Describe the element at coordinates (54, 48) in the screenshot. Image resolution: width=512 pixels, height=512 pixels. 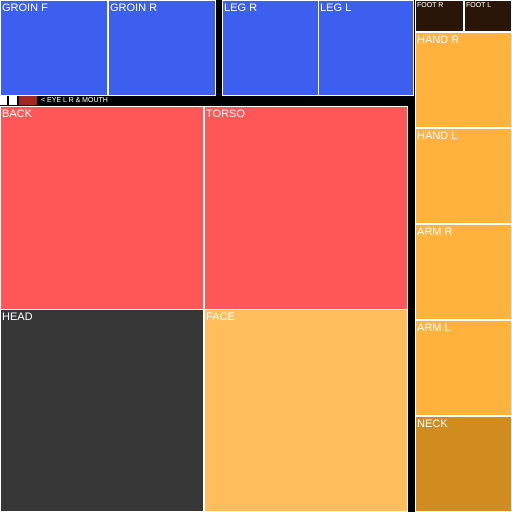
I see `treemap-cell-groin-f: GROIN F` at that location.